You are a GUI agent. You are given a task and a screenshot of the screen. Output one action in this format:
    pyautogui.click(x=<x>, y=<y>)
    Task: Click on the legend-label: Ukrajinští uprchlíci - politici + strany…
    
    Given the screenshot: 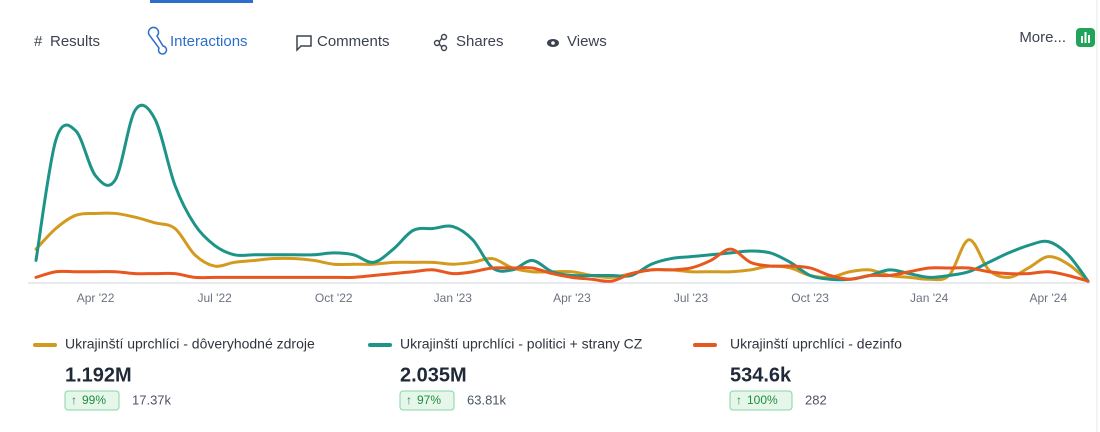 What is the action you would take?
    pyautogui.click(x=521, y=344)
    